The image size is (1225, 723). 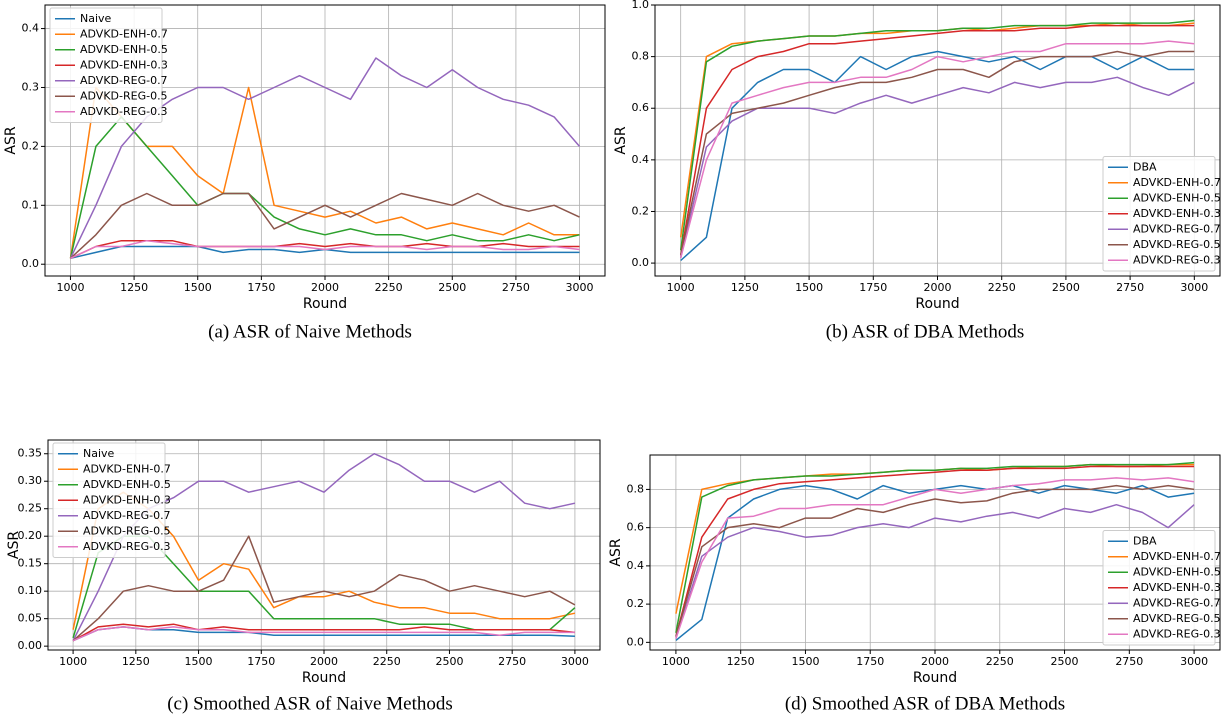 What do you see at coordinates (30, 618) in the screenshot?
I see `y-tick-label: 0.05` at bounding box center [30, 618].